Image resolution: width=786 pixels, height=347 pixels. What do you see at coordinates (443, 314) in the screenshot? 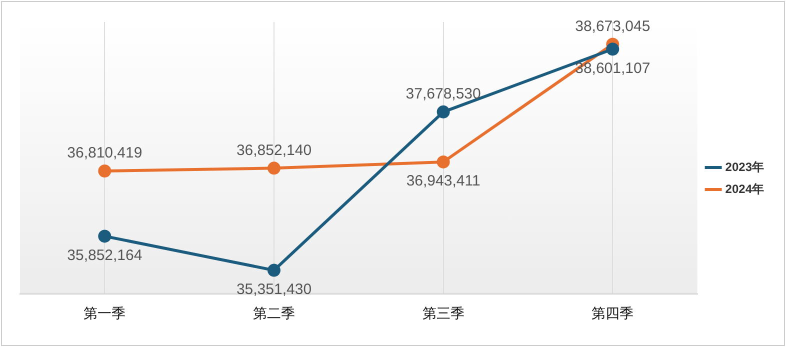
I see `x-tick-label: 第三季` at bounding box center [443, 314].